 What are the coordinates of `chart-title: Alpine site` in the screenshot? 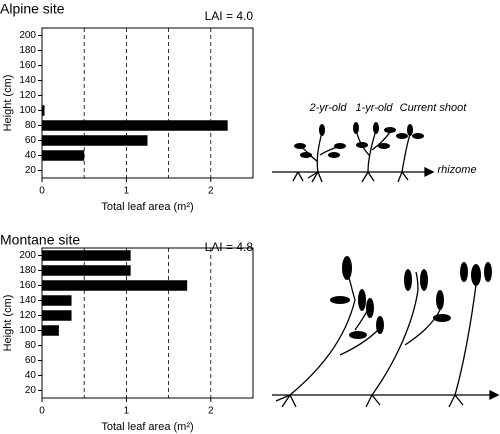 It's located at (32, 9).